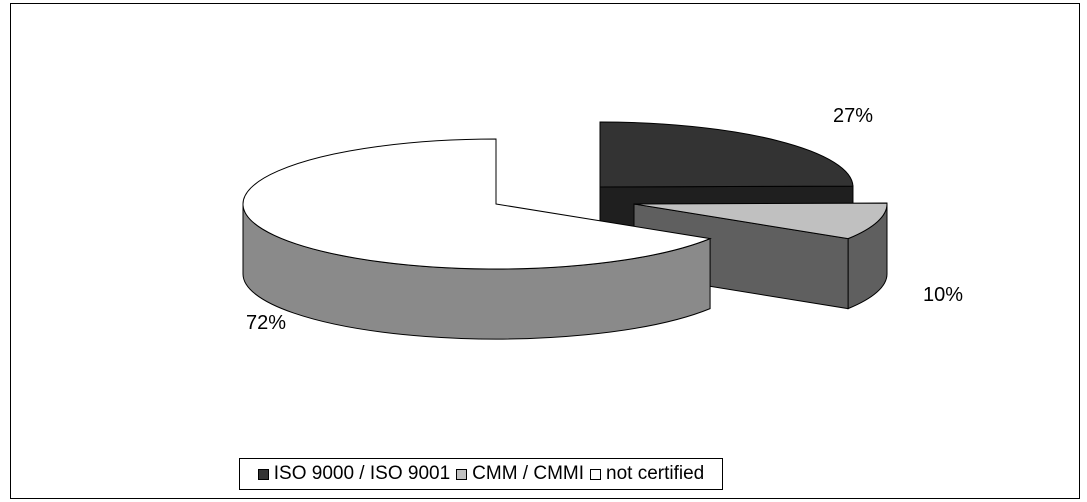 Image resolution: width=1087 pixels, height=502 pixels. What do you see at coordinates (596, 474) in the screenshot?
I see `legend-swatch-not-certified` at bounding box center [596, 474].